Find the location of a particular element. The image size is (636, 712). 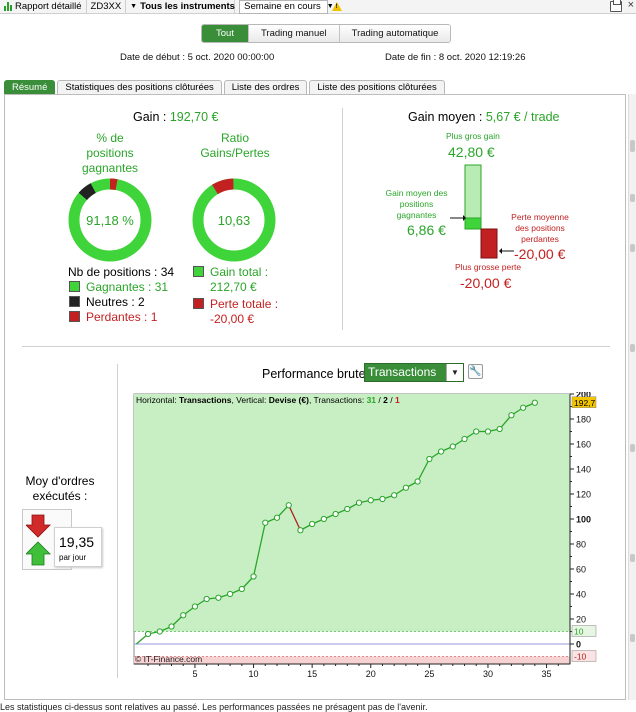

account-selector: ZD3XX is located at coordinates (107, 7).